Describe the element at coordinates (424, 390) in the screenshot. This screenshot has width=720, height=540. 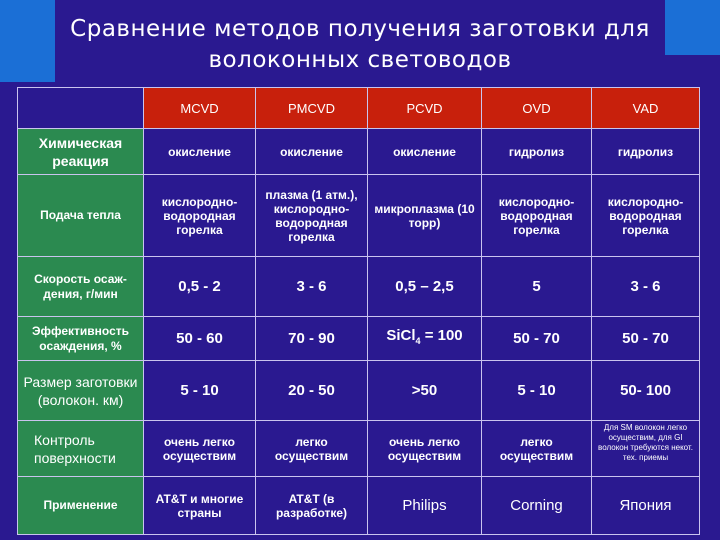
I see `table-cell: >50` at that location.